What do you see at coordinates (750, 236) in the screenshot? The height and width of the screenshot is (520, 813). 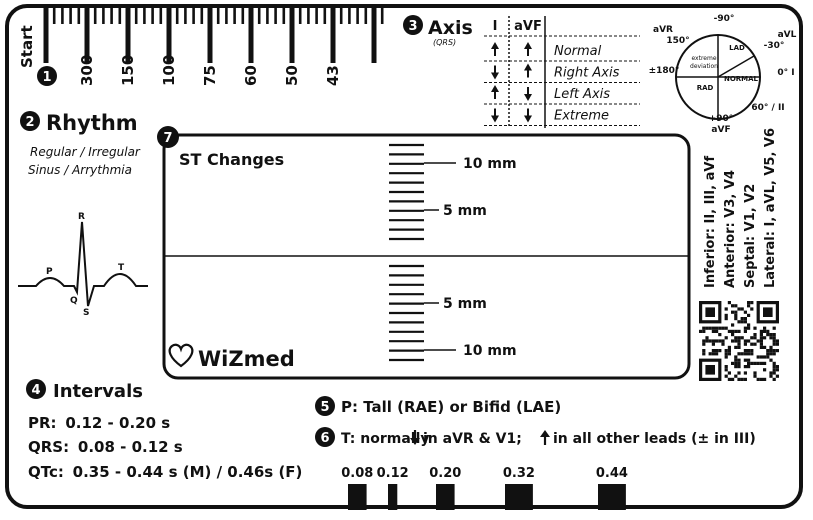 I see `lead-septal: Septal: V1, V2` at bounding box center [750, 236].